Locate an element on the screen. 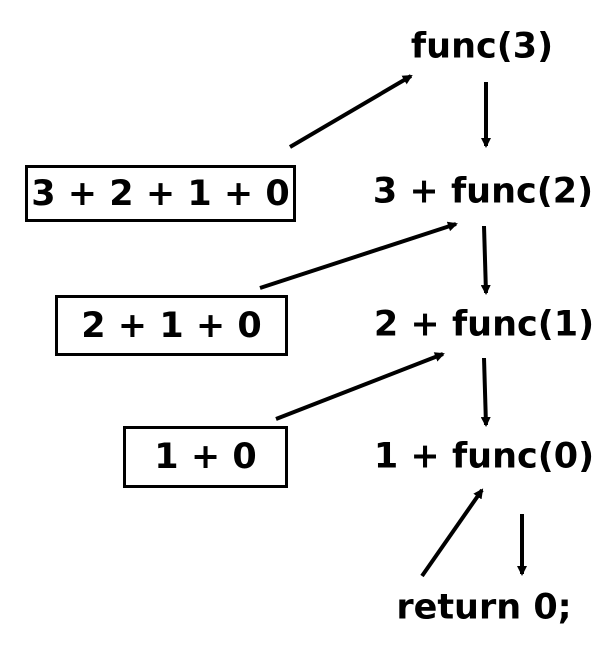 The height and width of the screenshot is (651, 613). arrow-up-return-to-expand0 is located at coordinates (452, 533).